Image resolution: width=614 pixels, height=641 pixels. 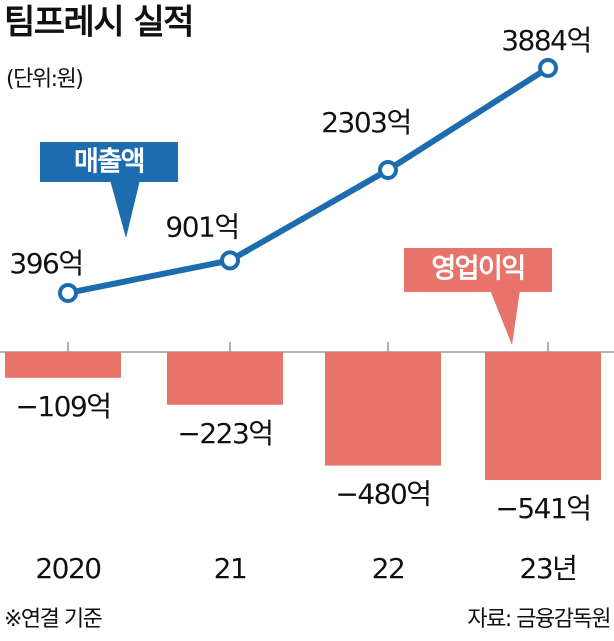 What do you see at coordinates (548, 568) in the screenshot?
I see `x-tick-label: 23년` at bounding box center [548, 568].